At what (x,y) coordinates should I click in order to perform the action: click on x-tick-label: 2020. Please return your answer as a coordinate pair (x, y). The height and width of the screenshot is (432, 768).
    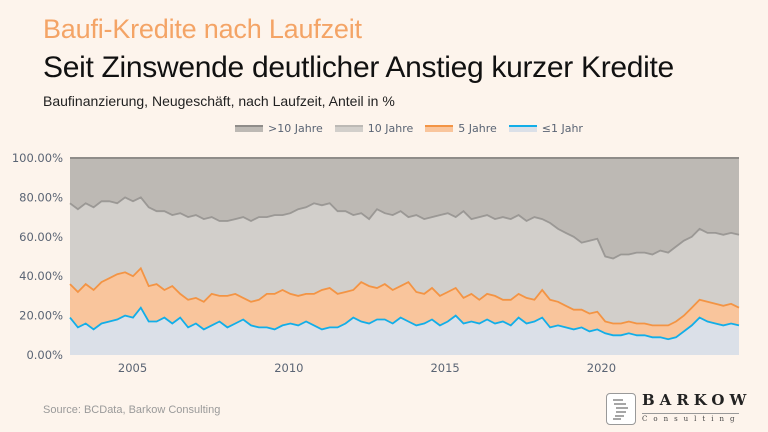
    Looking at the image, I should click on (601, 368).